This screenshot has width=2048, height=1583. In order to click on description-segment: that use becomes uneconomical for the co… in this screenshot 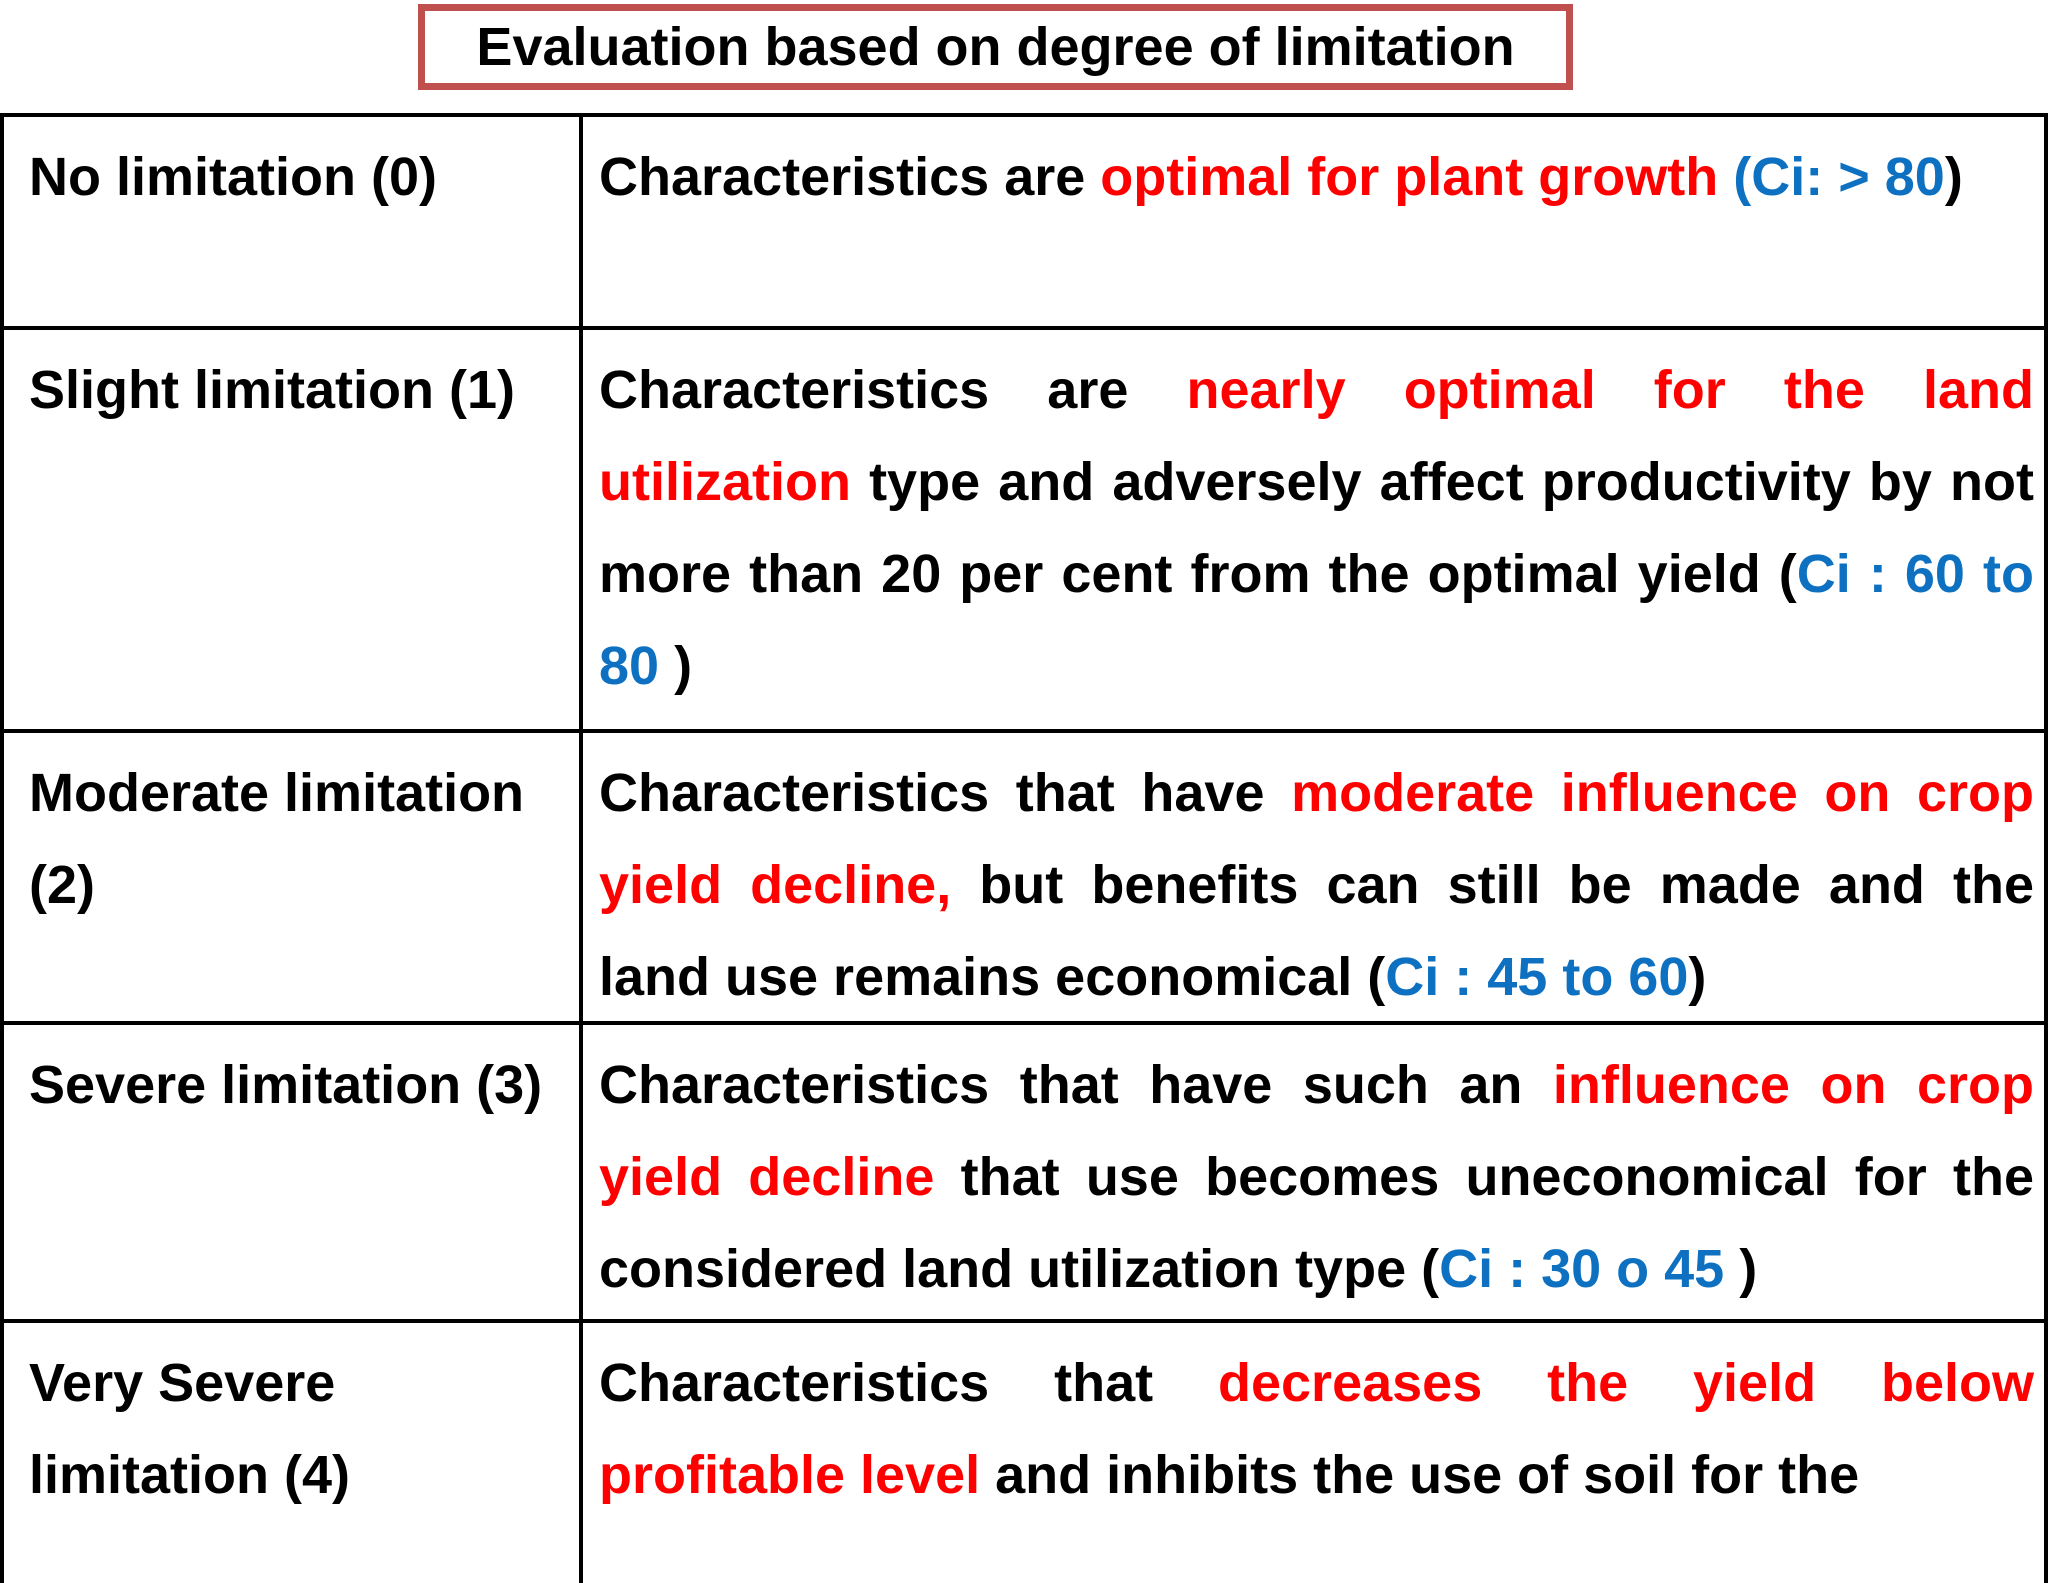, I will do `click(1316, 1223)`.